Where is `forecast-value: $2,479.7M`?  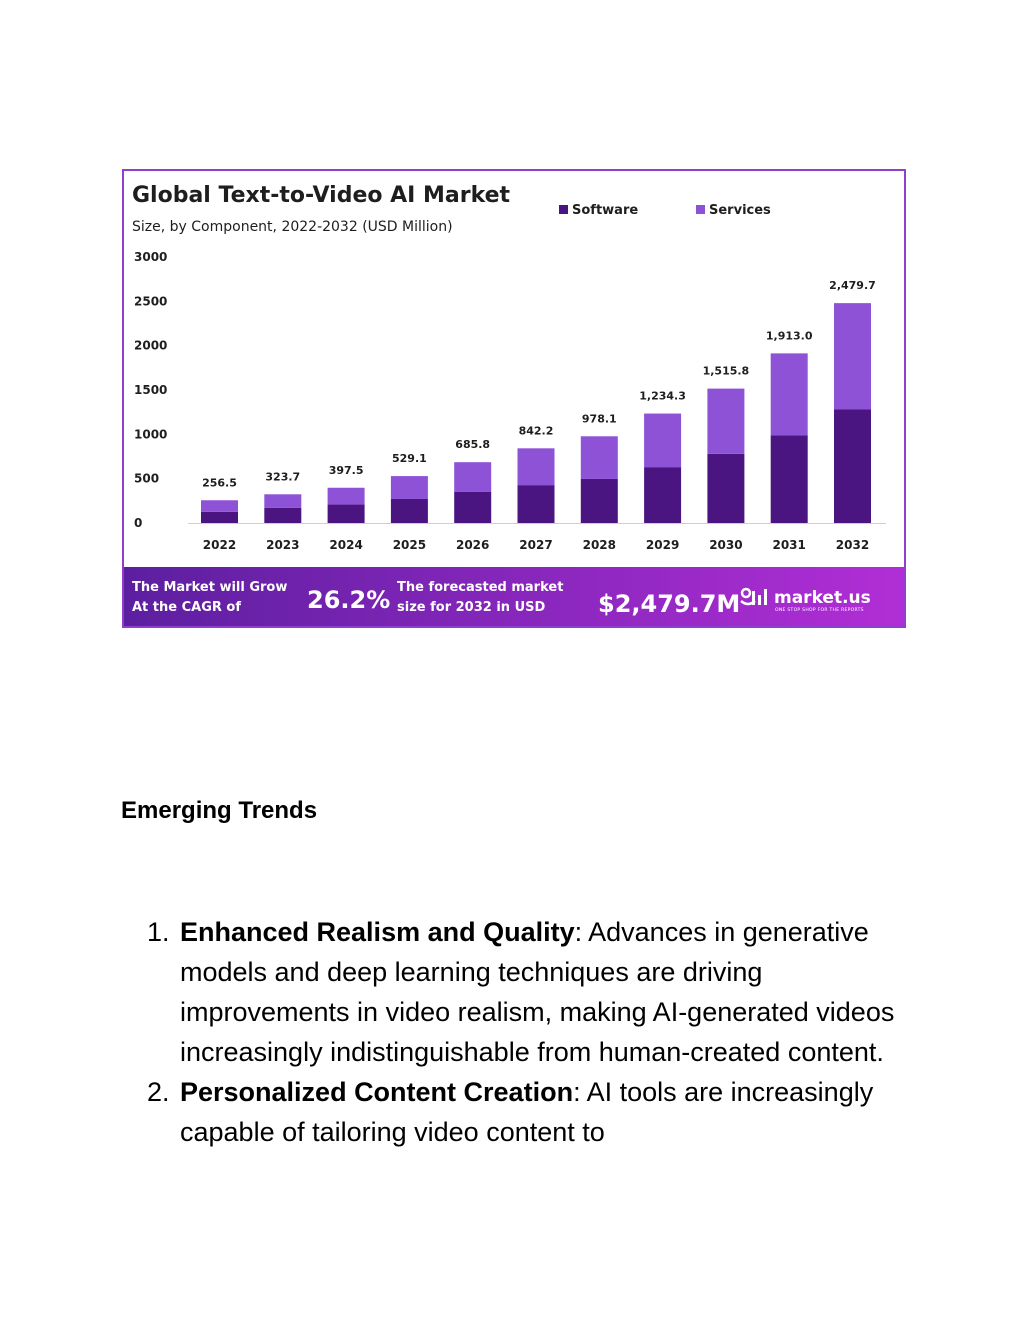 forecast-value: $2,479.7M is located at coordinates (669, 604).